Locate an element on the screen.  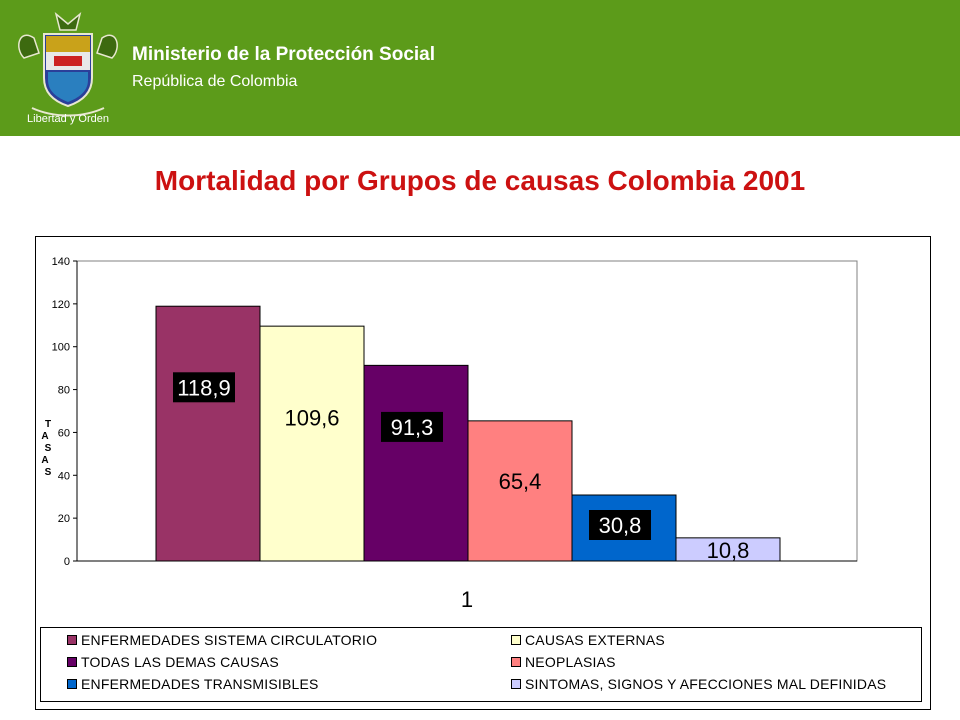
legend-label: CAUSAS EXTERNAS is located at coordinates (595, 640).